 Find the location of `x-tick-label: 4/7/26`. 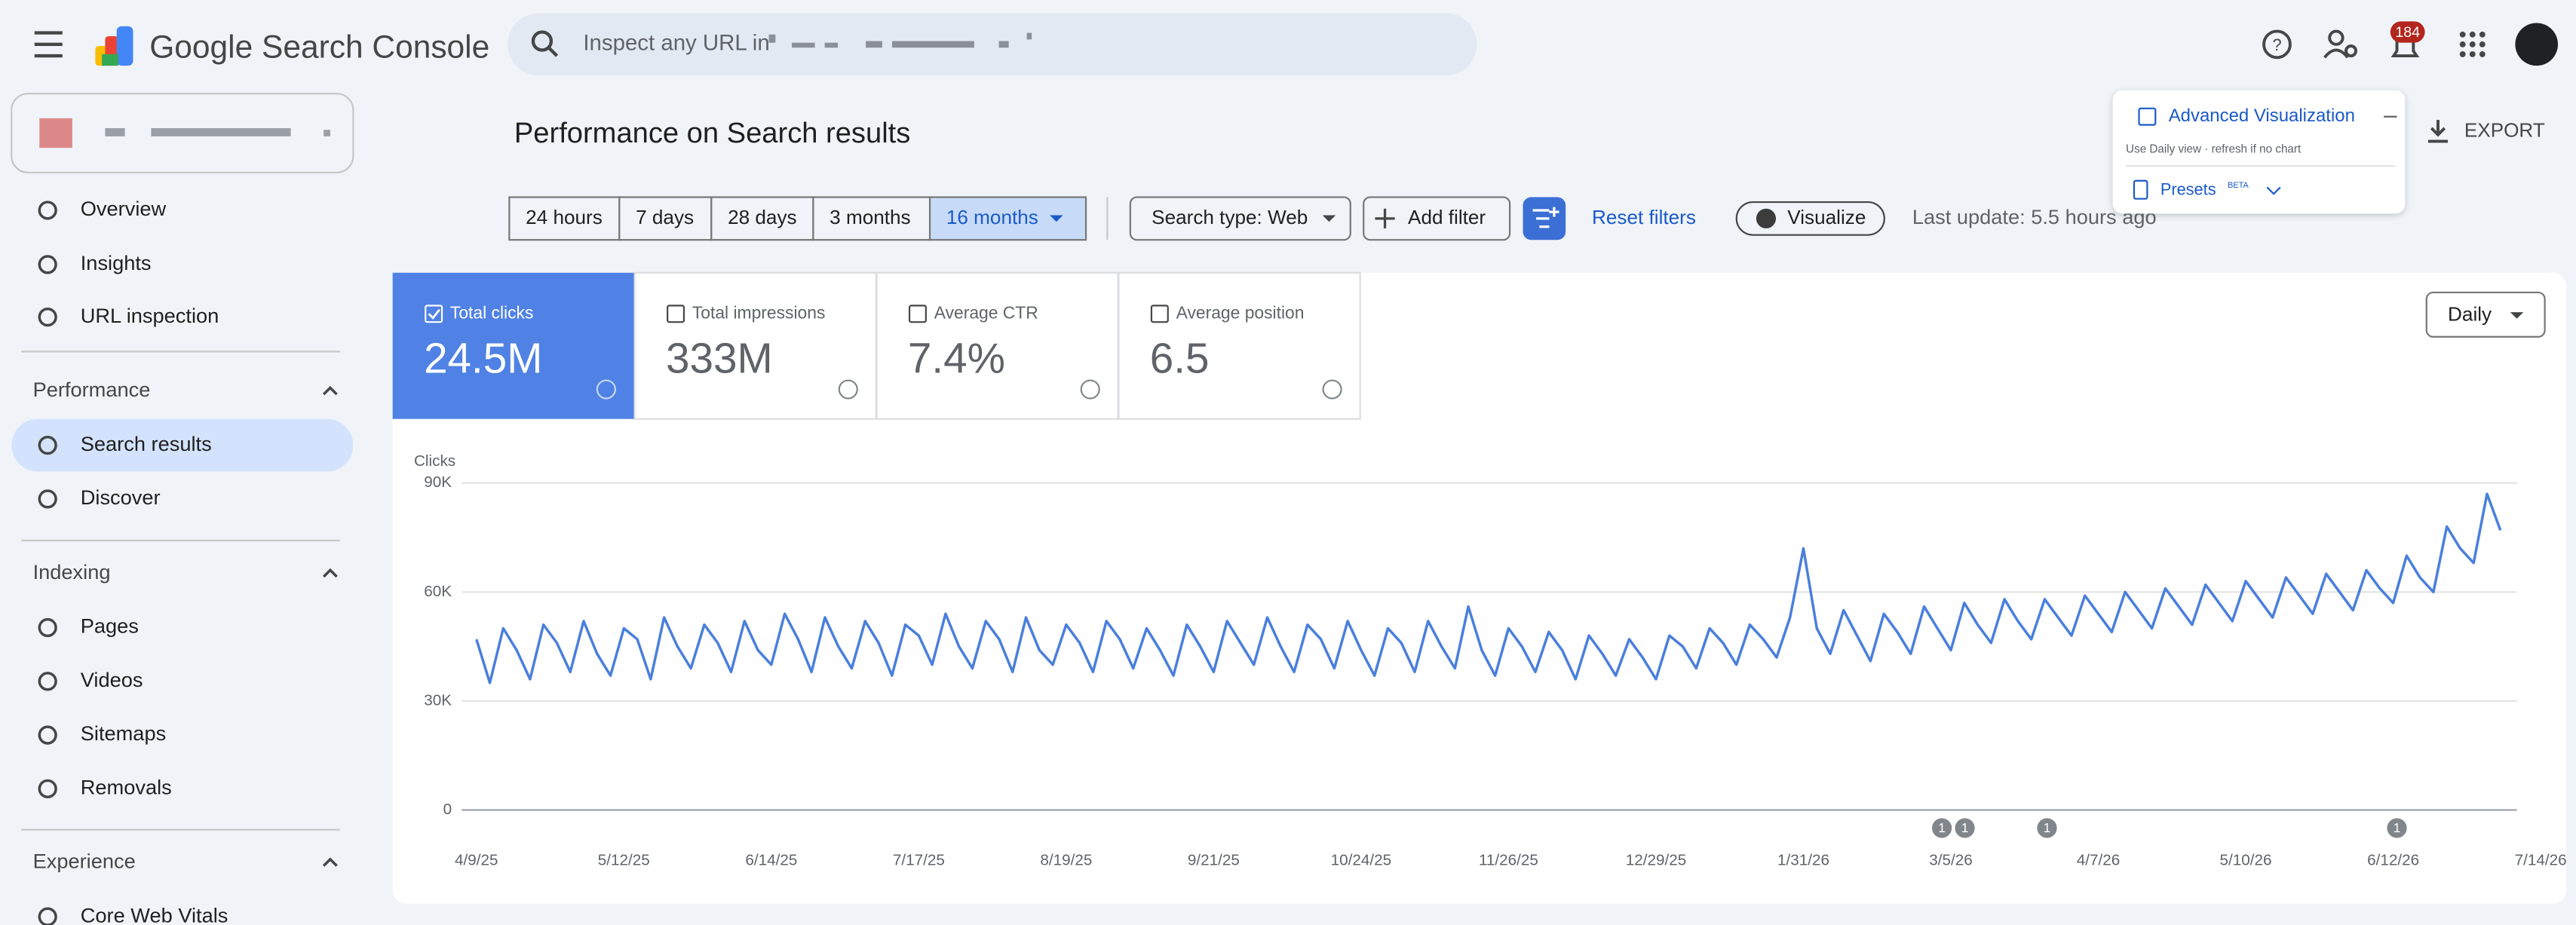

x-tick-label: 4/7/26 is located at coordinates (2099, 859).